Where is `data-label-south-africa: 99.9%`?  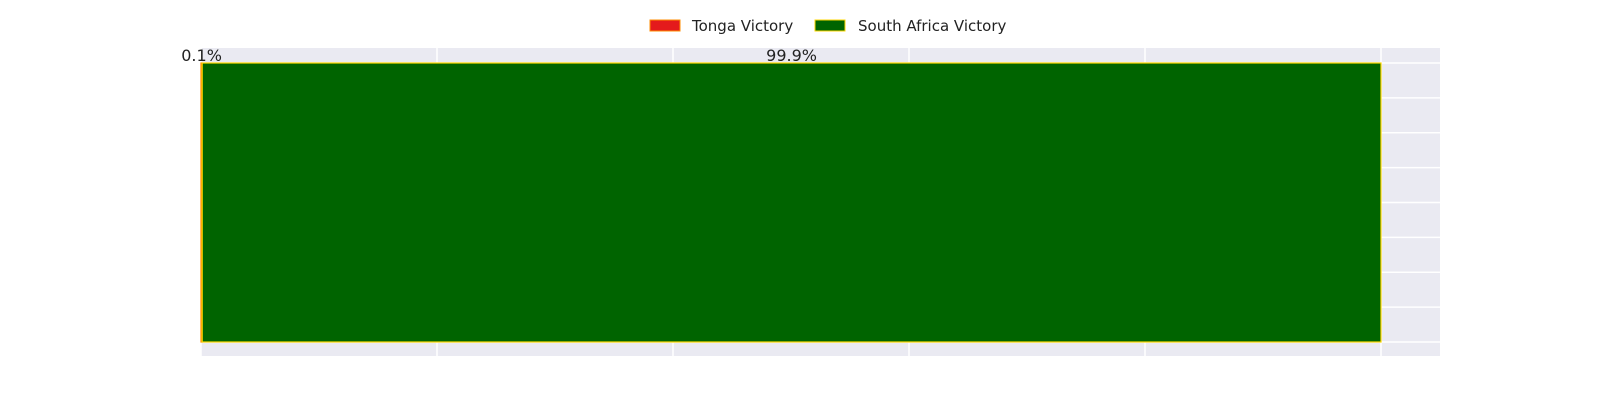 data-label-south-africa: 99.9% is located at coordinates (791, 55).